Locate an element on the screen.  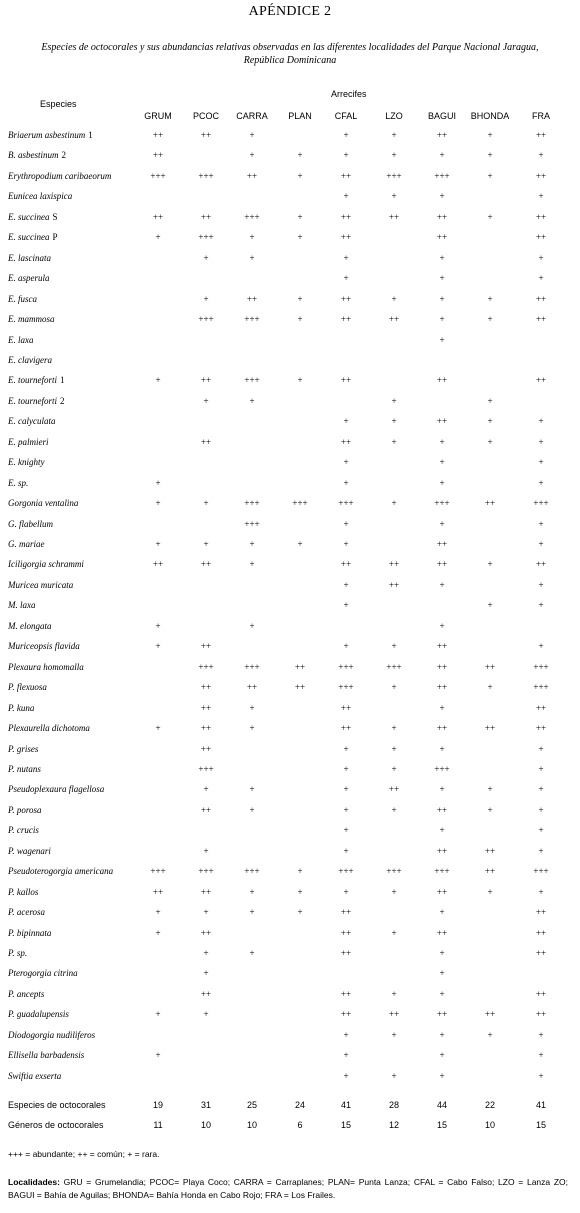
totals-cell: 22 is located at coordinates (489, 1105).